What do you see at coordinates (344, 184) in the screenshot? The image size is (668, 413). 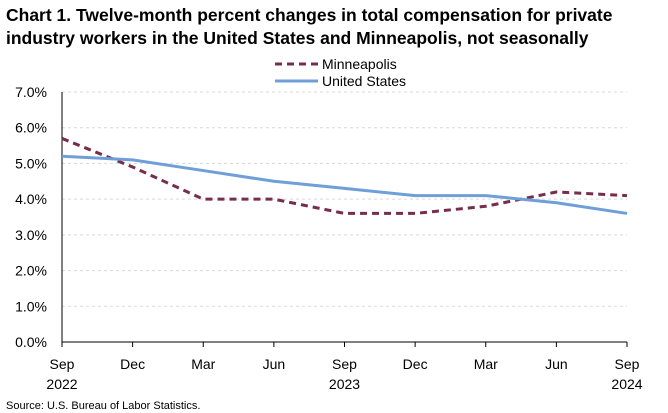 I see `series-line-united-states` at bounding box center [344, 184].